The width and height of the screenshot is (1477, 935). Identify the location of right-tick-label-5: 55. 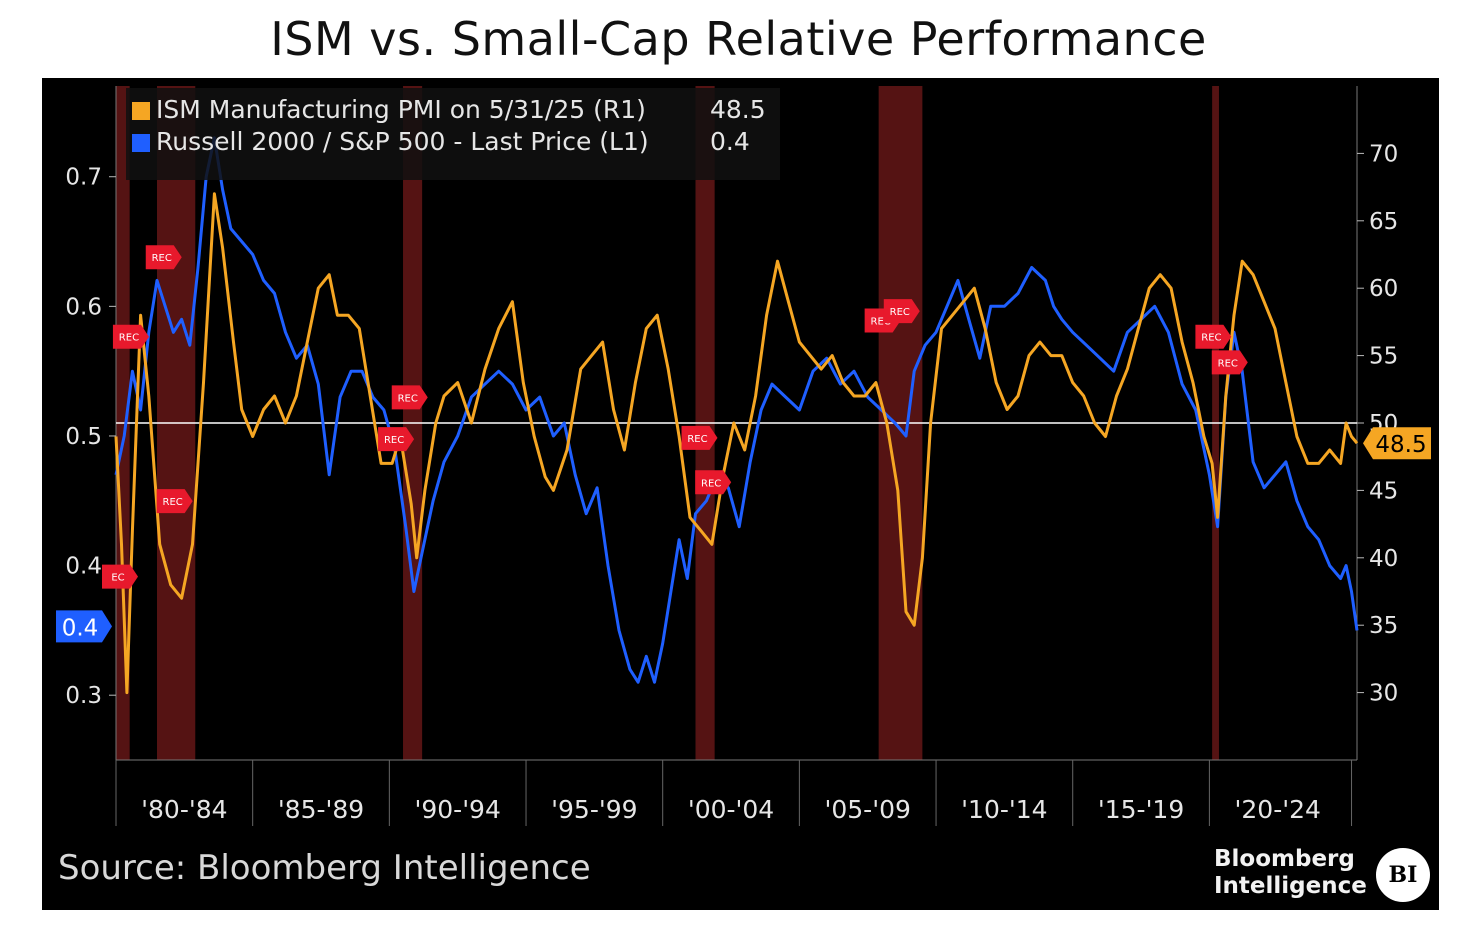
(1383, 357).